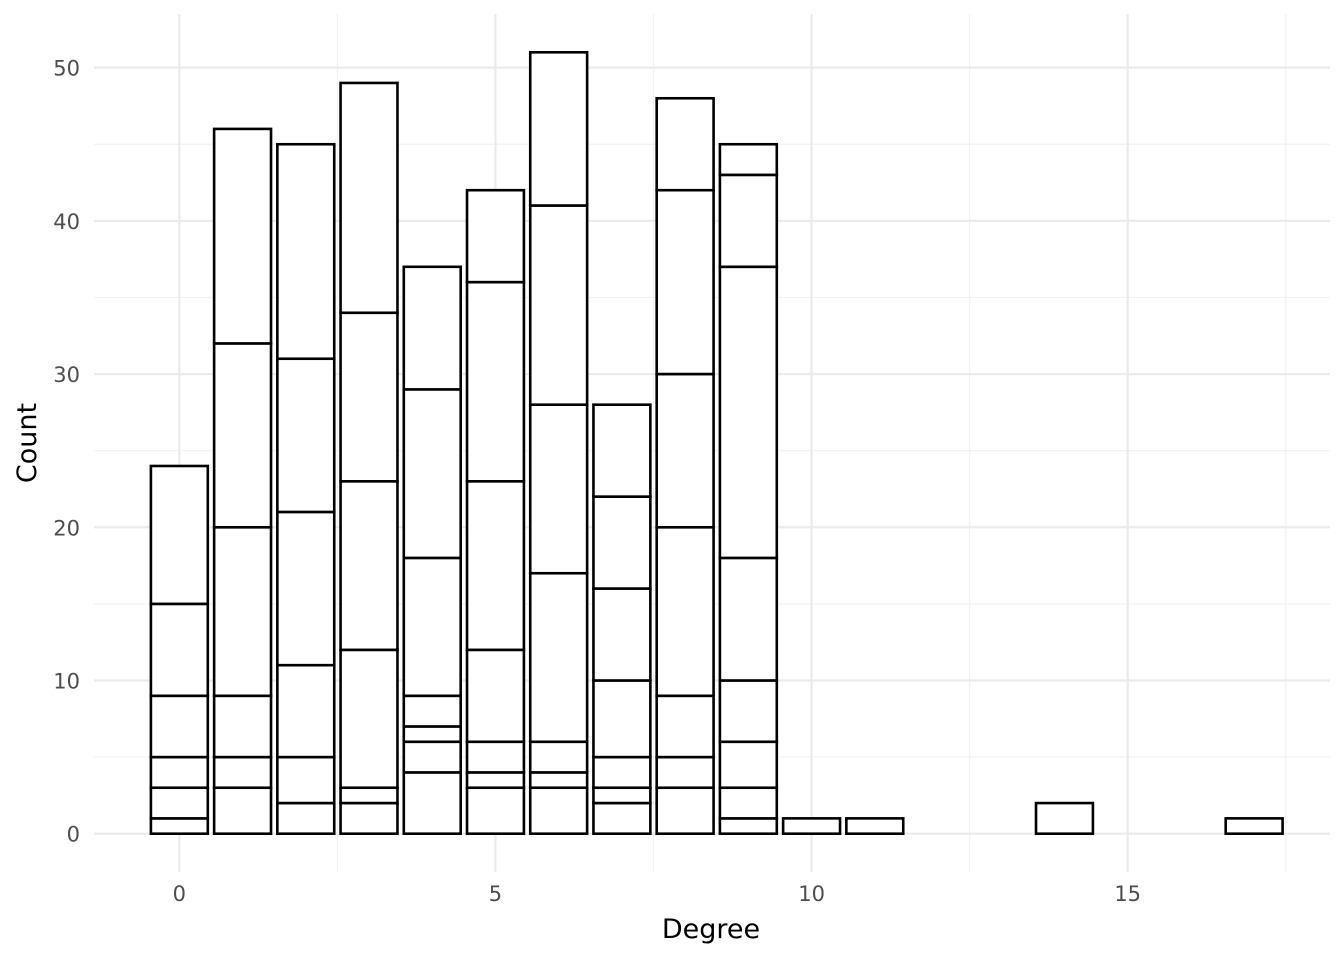 This screenshot has height=960, width=1344. What do you see at coordinates (66, 222) in the screenshot?
I see `y-tick-label: 40` at bounding box center [66, 222].